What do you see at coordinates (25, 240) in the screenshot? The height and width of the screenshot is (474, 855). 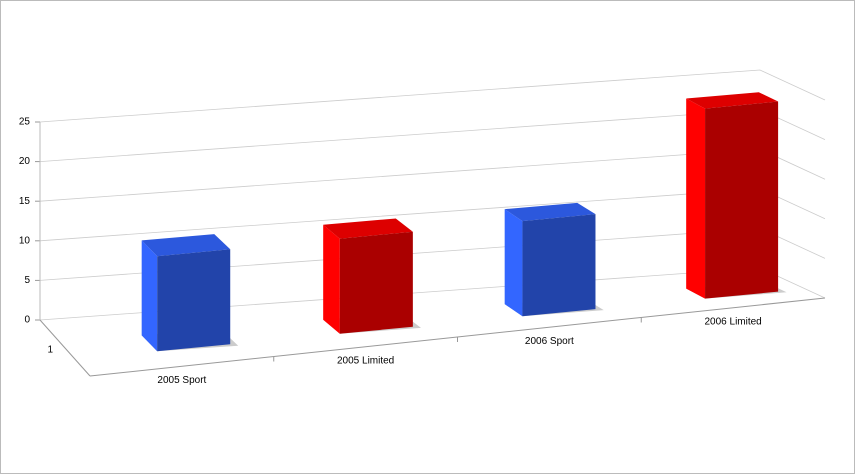 I see `y-tick-label: 10` at bounding box center [25, 240].